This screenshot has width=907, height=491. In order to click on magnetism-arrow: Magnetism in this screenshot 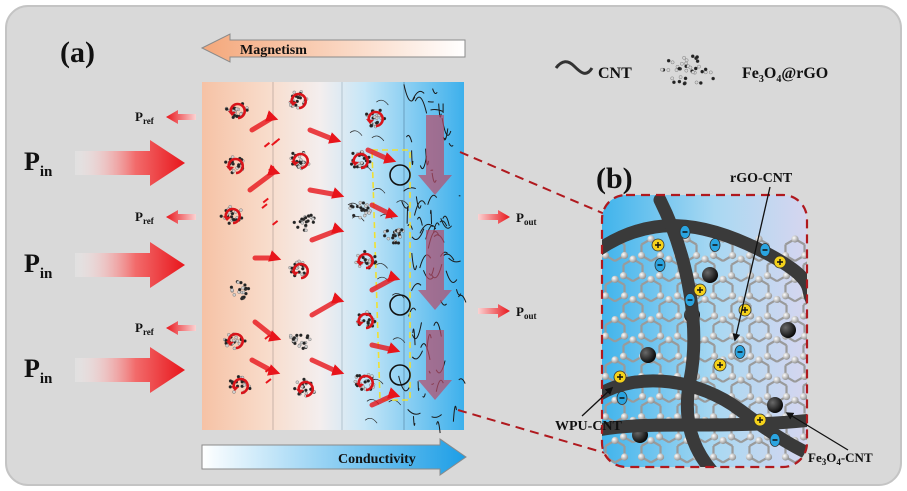, I will do `click(333, 48)`.